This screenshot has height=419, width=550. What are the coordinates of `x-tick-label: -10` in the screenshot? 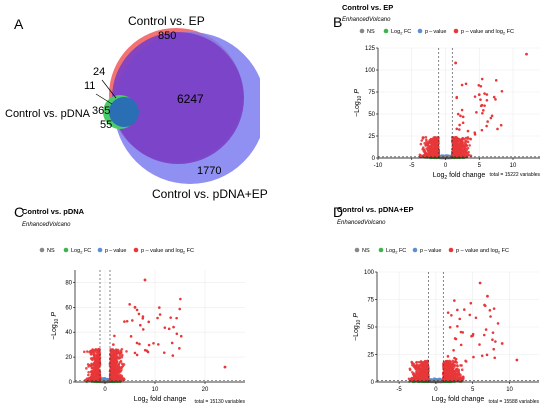 It's located at (378, 166).